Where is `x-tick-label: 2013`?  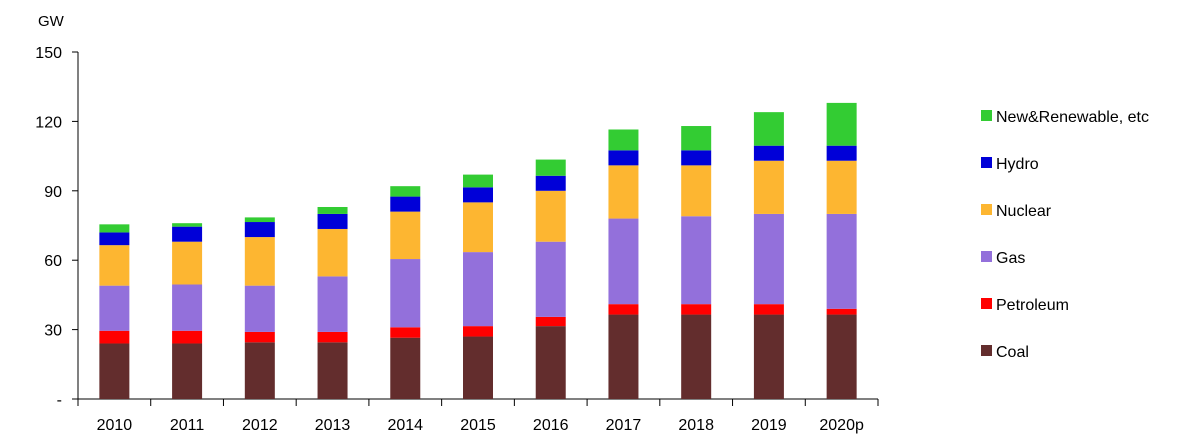
x-tick-label: 2013 is located at coordinates (333, 425).